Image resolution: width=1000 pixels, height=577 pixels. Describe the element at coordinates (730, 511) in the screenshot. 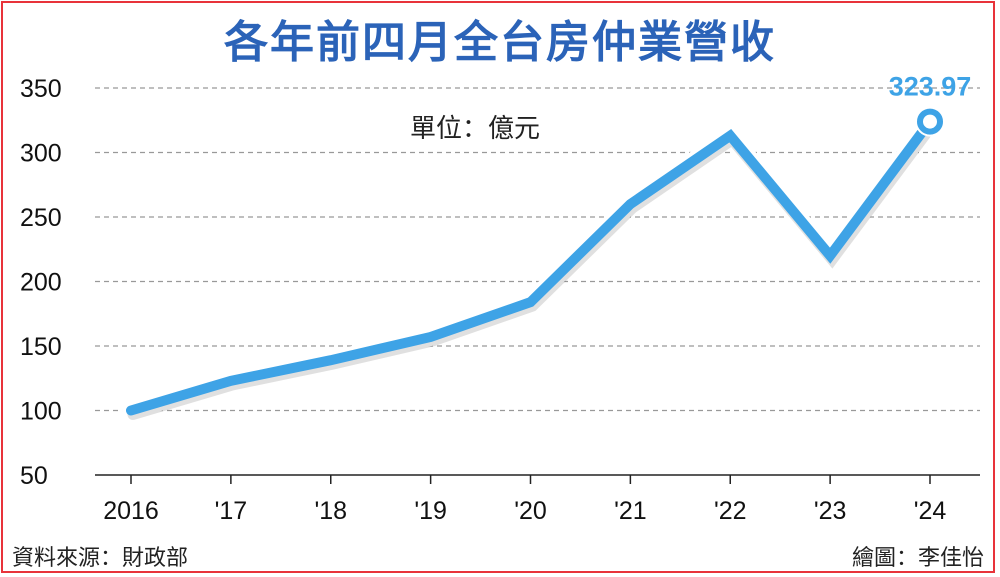

I see `x-tick-label: '22` at that location.